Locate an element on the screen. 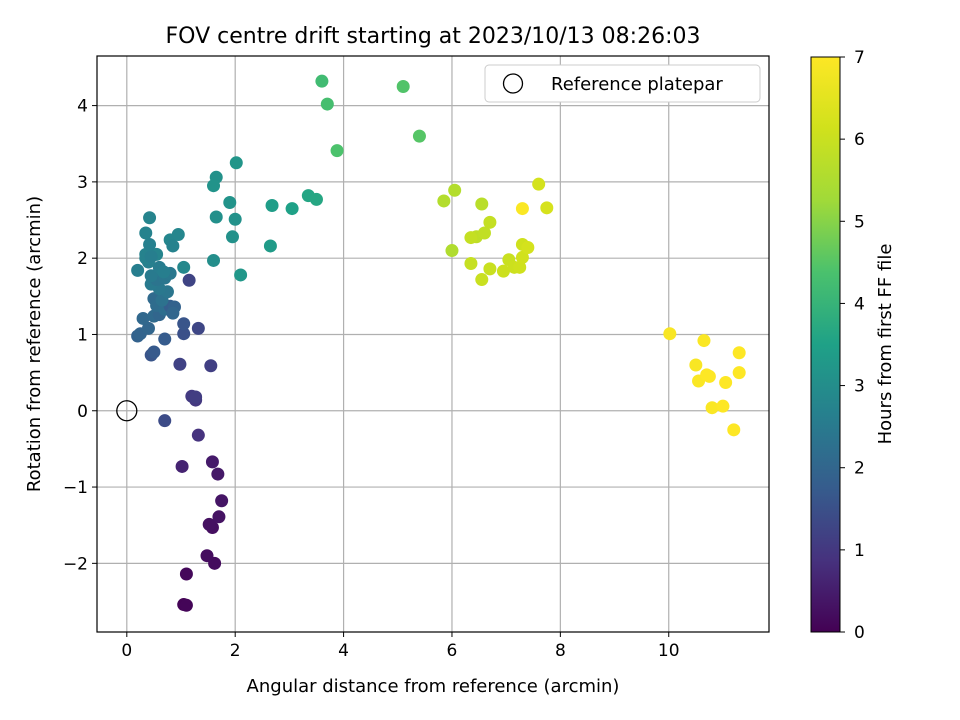  y-tick-label: 1 is located at coordinates (82, 335).